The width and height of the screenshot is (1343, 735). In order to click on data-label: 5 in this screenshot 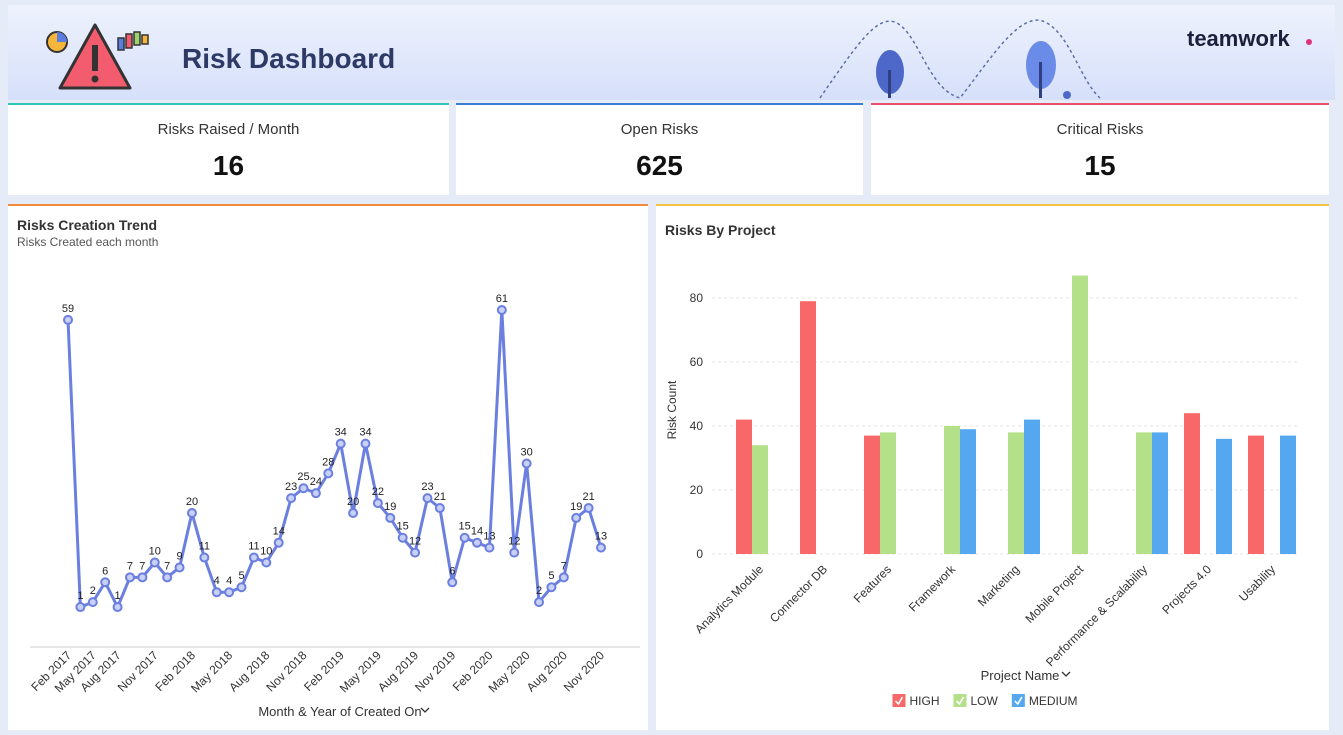, I will do `click(241, 576)`.